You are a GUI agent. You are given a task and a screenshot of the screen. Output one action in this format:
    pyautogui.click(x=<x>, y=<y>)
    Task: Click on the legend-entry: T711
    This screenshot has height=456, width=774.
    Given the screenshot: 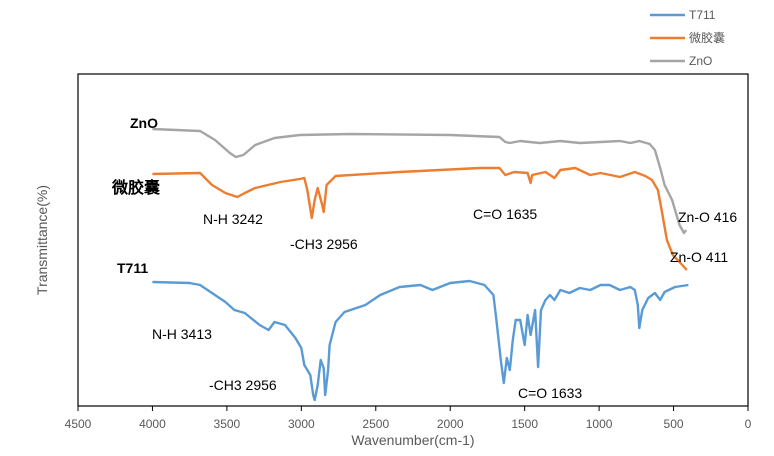 What is the action you would take?
    pyautogui.click(x=702, y=15)
    